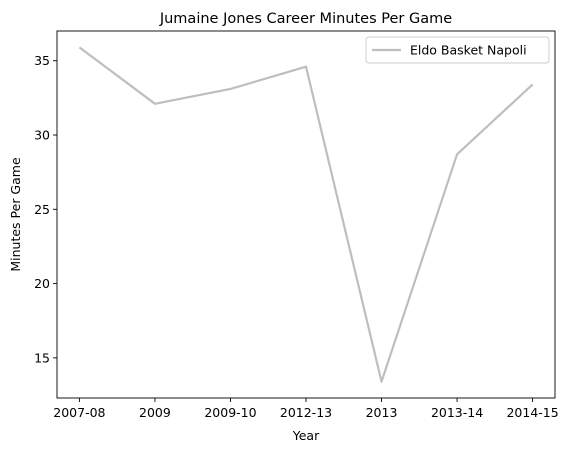  Describe the element at coordinates (532, 412) in the screenshot. I see `x-tick-label: 2014-15` at that location.